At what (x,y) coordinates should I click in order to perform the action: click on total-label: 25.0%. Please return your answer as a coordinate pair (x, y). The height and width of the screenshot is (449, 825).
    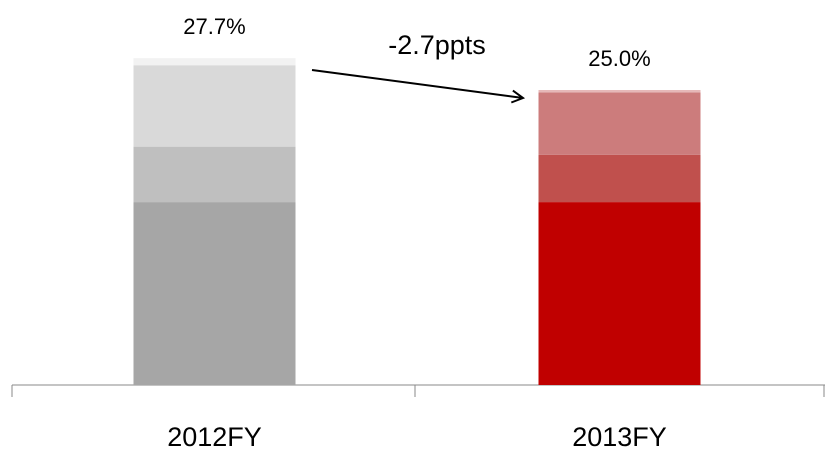
    Looking at the image, I should click on (619, 58).